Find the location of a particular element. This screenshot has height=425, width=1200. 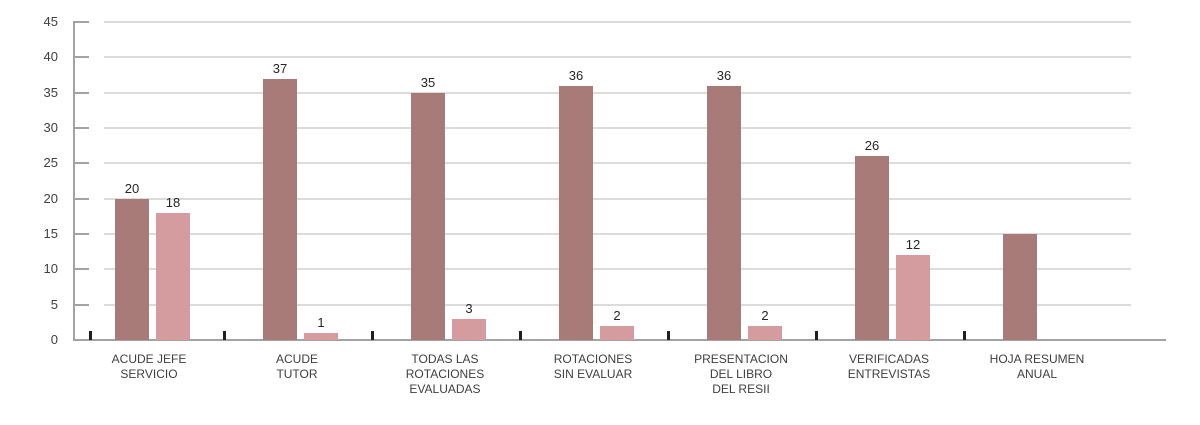

bar-value-label: 1 is located at coordinates (321, 322).